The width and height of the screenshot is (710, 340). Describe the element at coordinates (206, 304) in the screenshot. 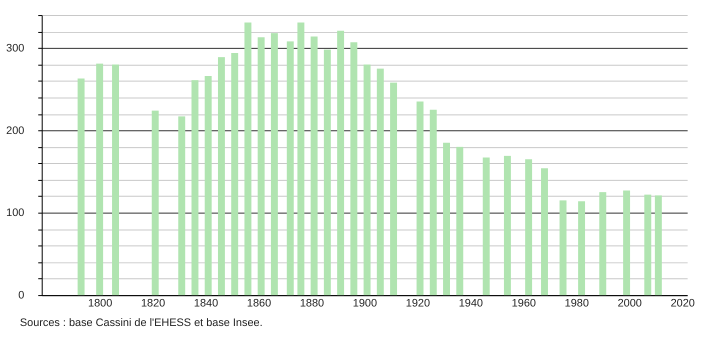

I see `x-tick-label: 1840` at that location.